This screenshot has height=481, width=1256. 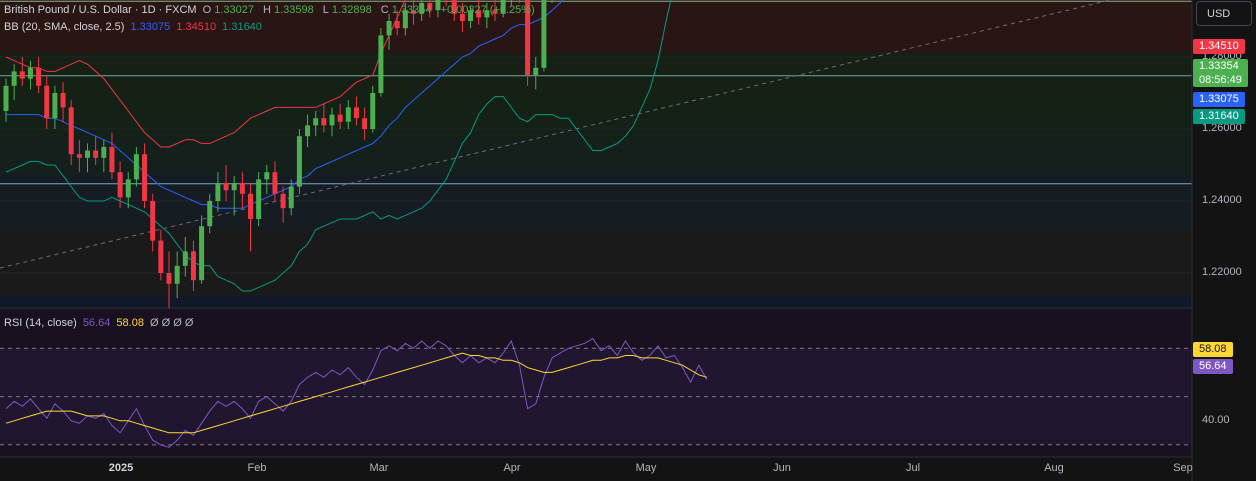 I want to click on upper-band-tag: 1.34510, so click(x=1219, y=46).